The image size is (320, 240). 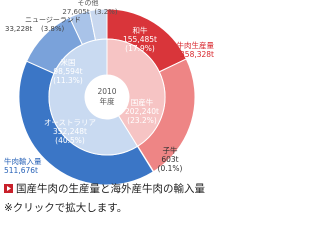 I want to click on outer-label: ニュージーランド, so click(x=53, y=20).